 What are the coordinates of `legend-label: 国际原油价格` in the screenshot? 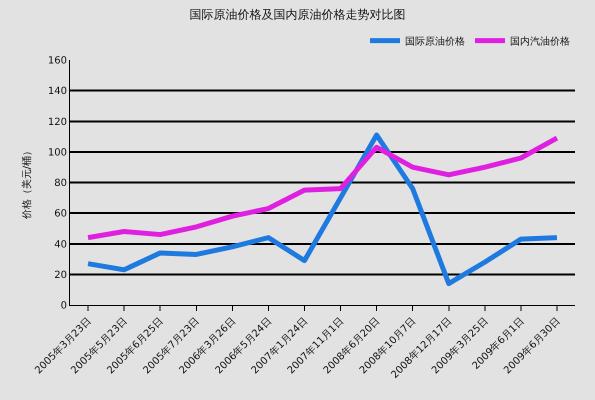 It's located at (435, 42).